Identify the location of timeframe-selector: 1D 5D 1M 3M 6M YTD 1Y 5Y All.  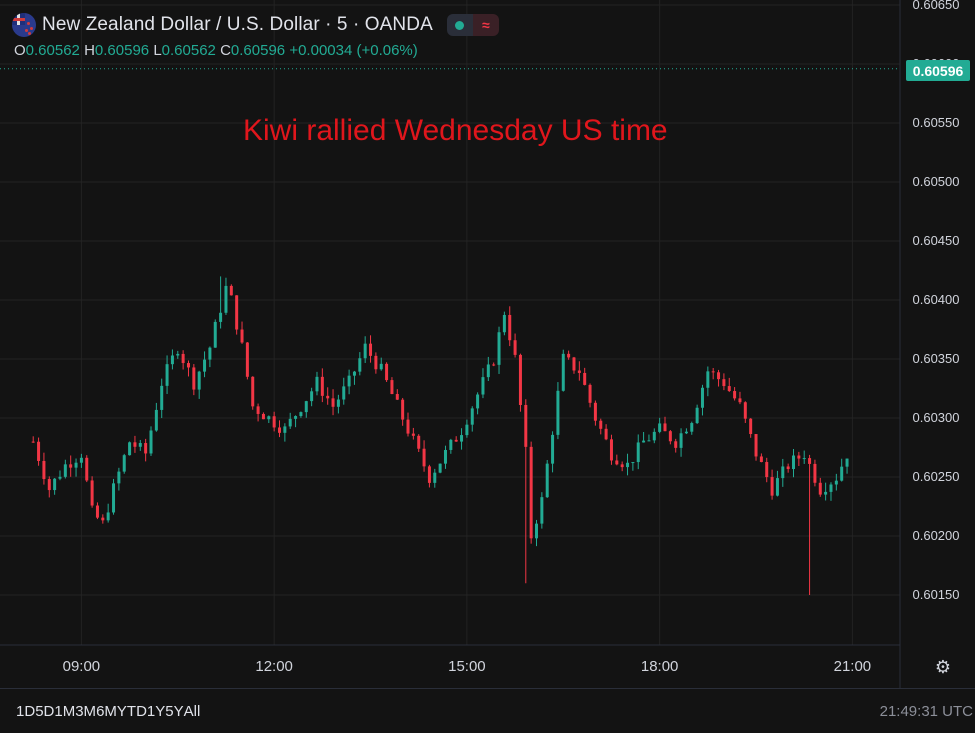
(108, 711).